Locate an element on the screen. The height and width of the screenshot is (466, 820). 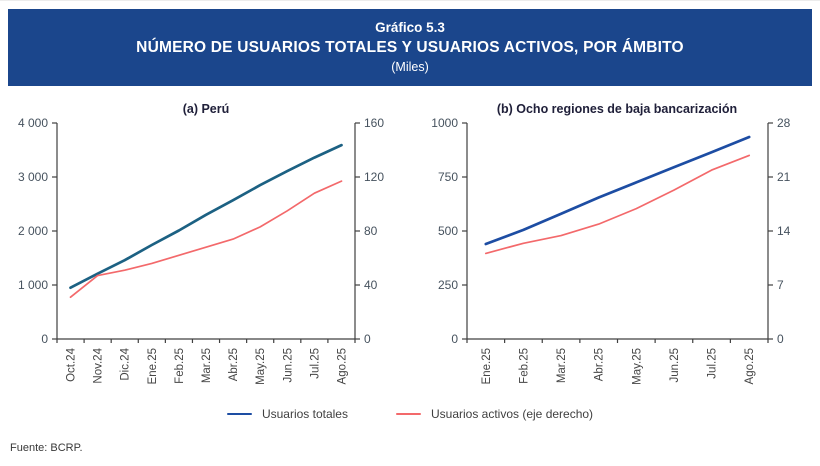
y-tick-label-left: 750 is located at coordinates (448, 177).